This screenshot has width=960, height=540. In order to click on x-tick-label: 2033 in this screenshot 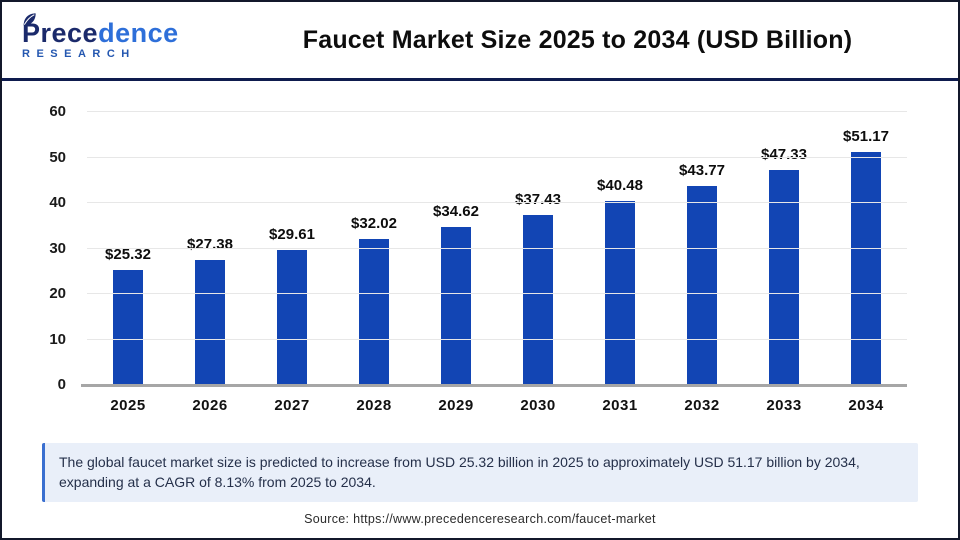, I will do `click(784, 405)`.